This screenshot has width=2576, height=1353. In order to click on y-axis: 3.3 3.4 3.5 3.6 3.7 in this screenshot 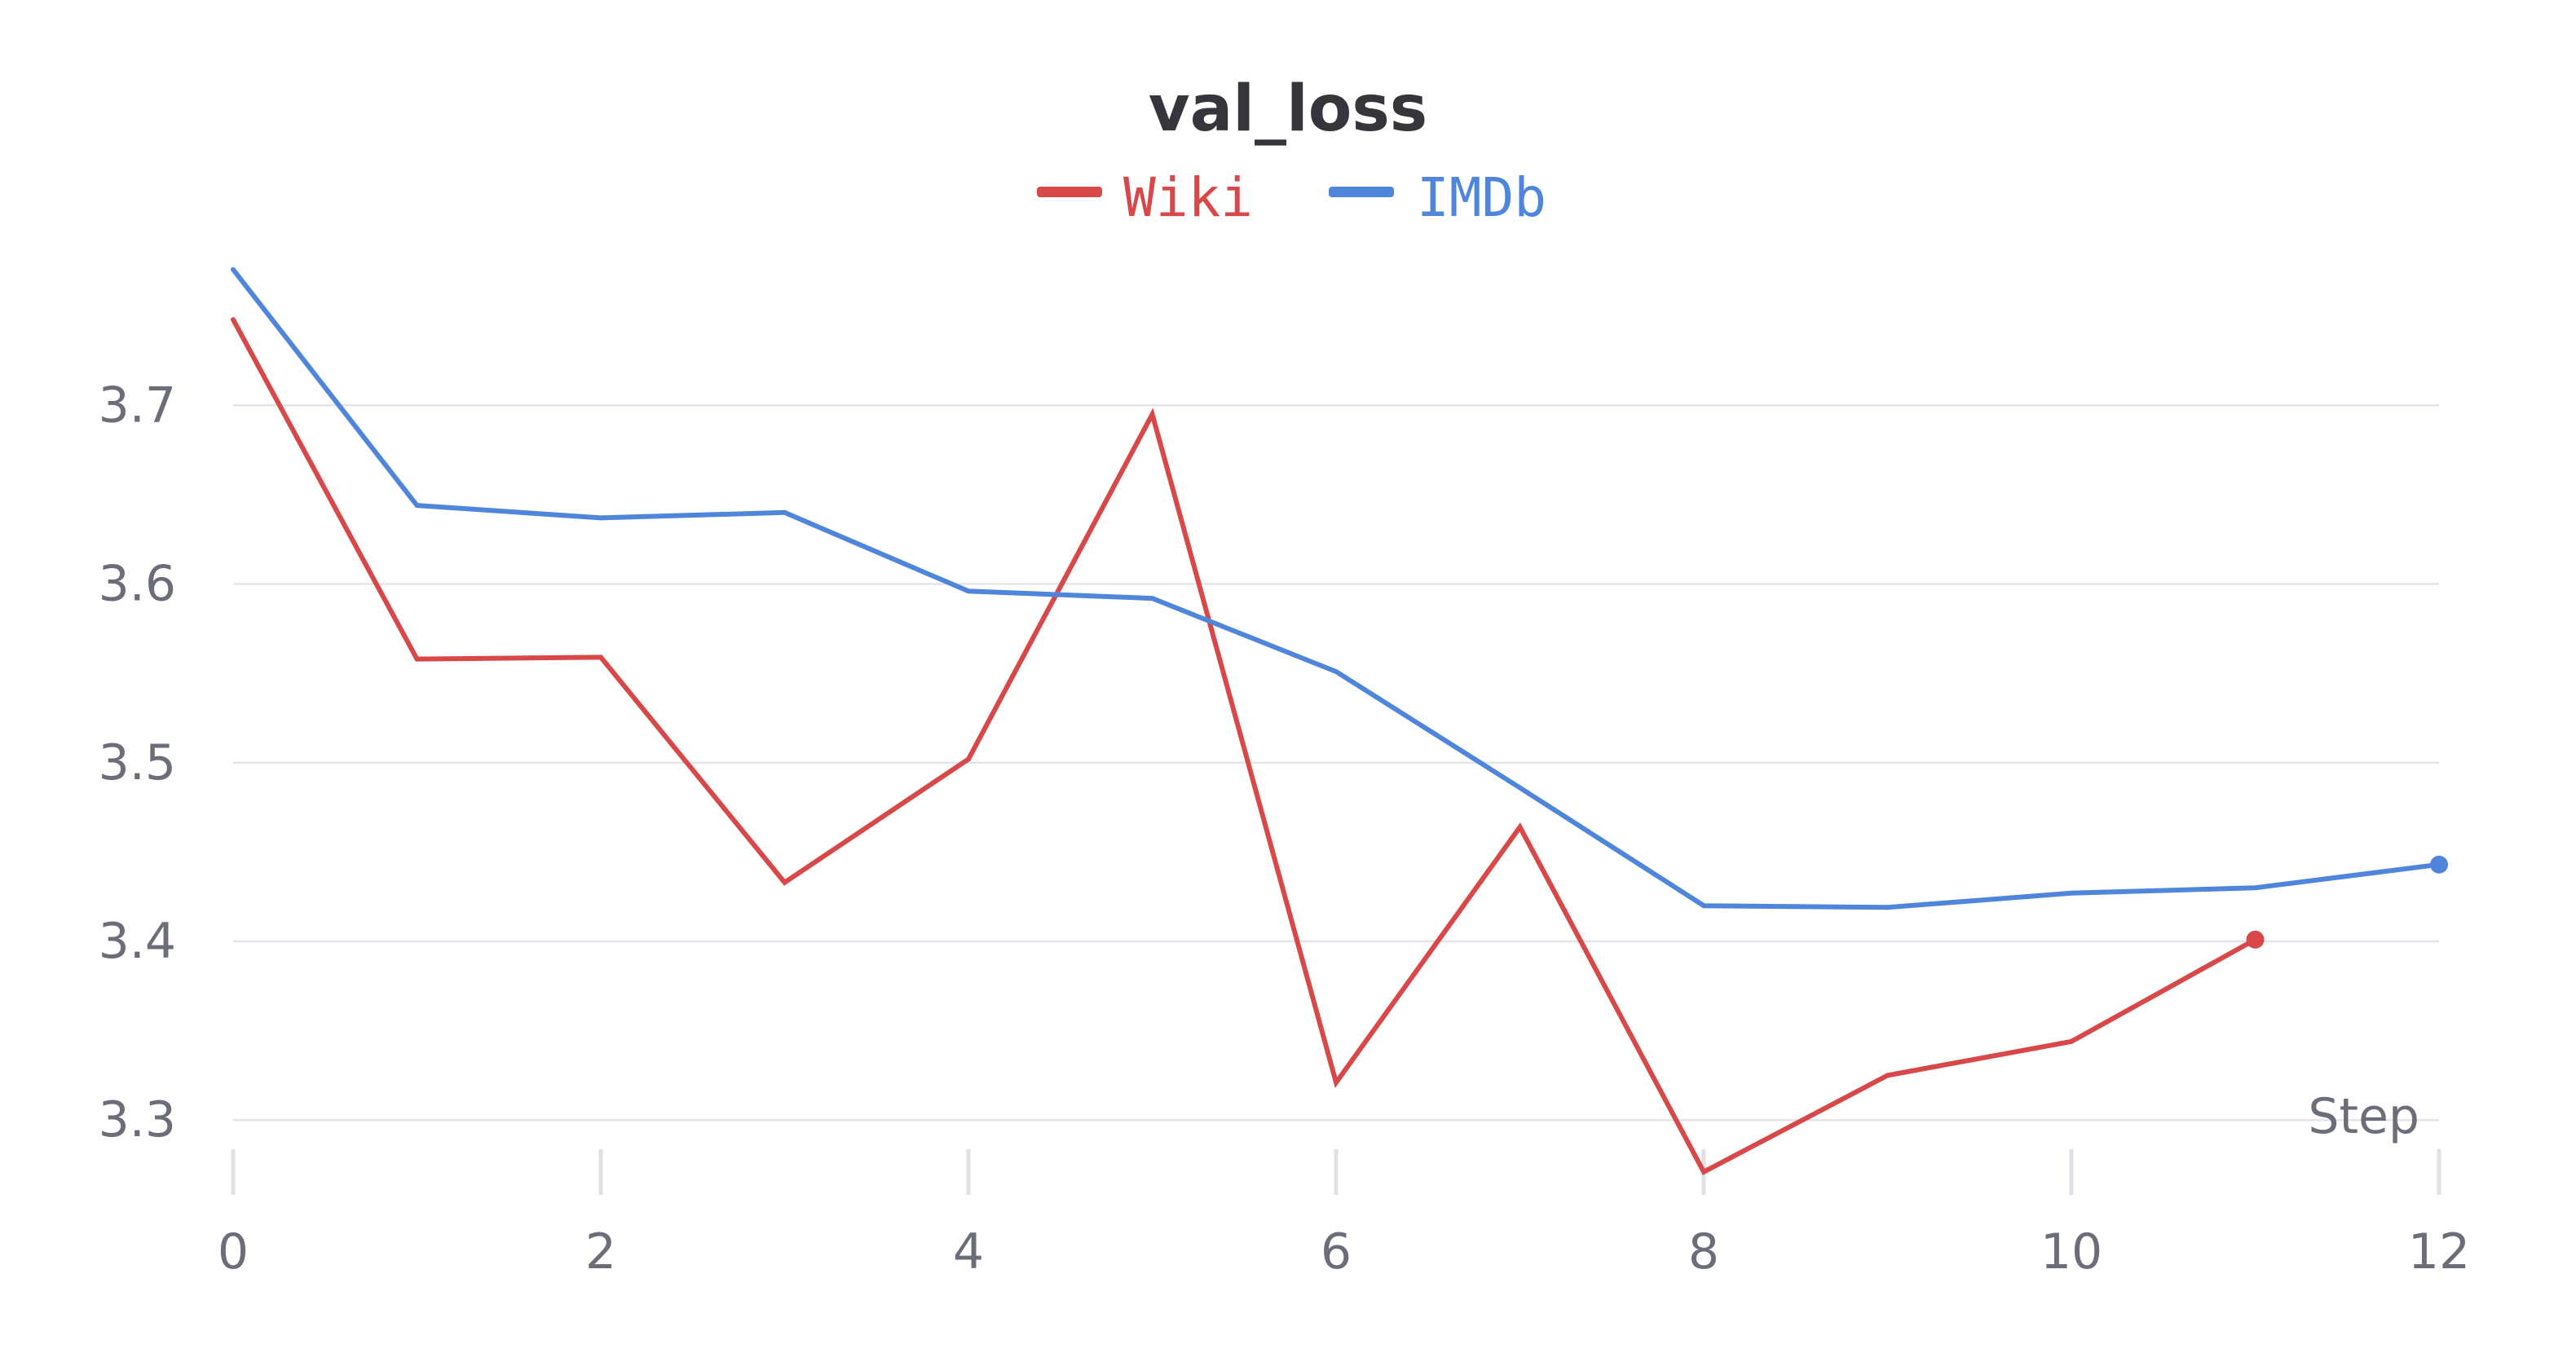, I will do `click(137, 762)`.